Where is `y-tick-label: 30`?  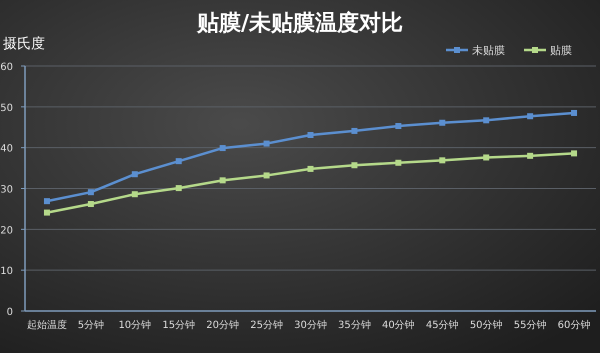
y-tick-label: 30 is located at coordinates (6, 190).